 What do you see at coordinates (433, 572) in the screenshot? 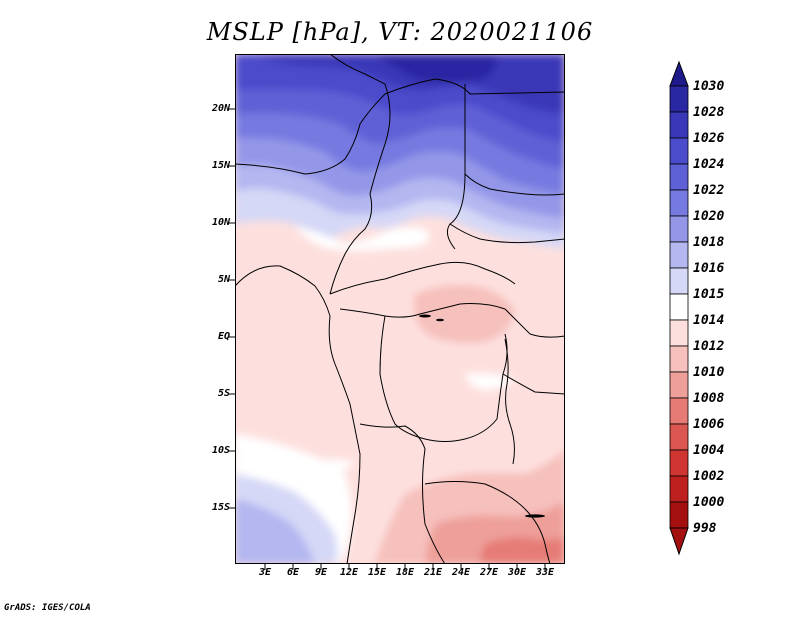
I see `lon-label-21e: 21E` at bounding box center [433, 572].